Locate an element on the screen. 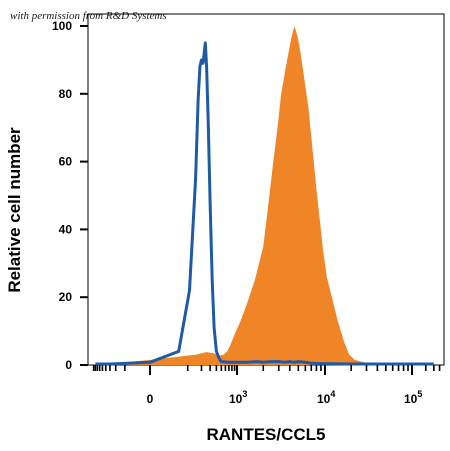 The height and width of the screenshot is (451, 450). y-axis-ticks is located at coordinates (84, 195).